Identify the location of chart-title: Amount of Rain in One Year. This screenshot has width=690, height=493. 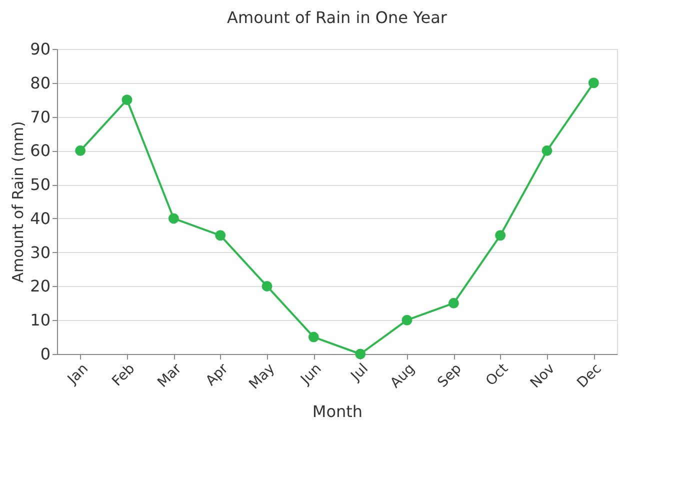
(337, 17).